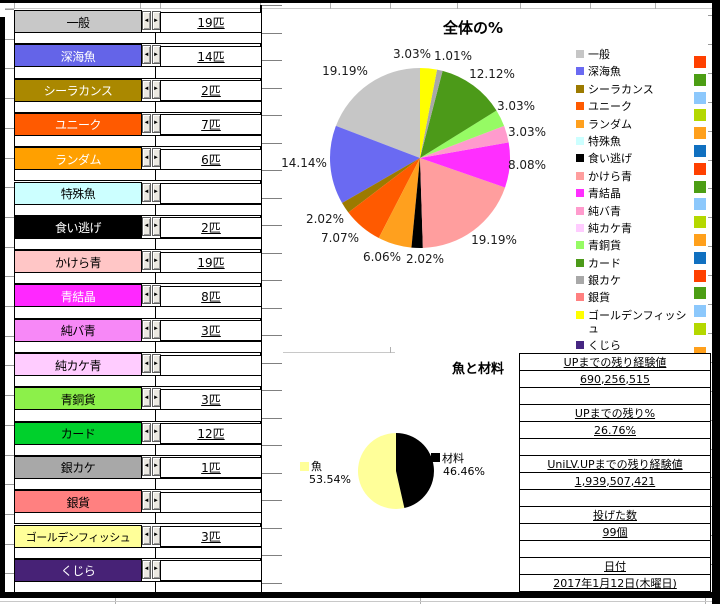 The image size is (723, 604). I want to click on count-cell: 8匹, so click(211, 296).